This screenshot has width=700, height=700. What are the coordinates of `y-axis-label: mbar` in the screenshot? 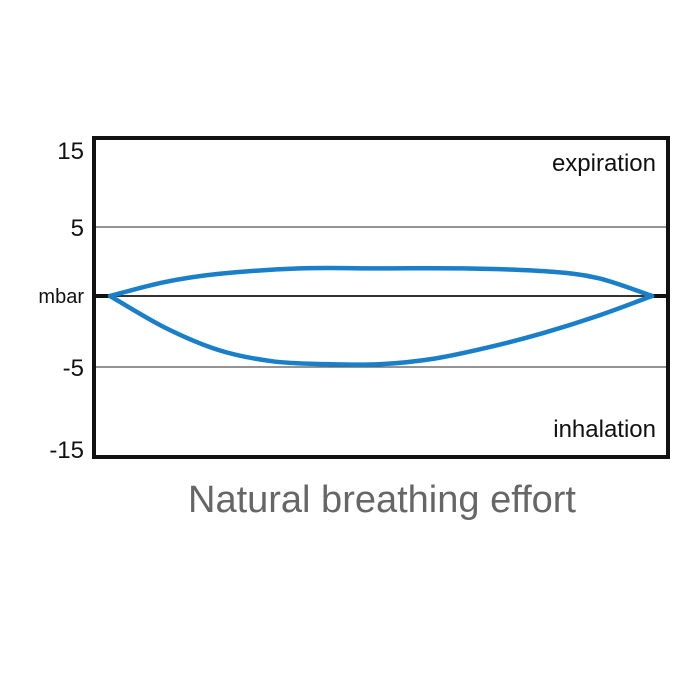 It's located at (61, 297).